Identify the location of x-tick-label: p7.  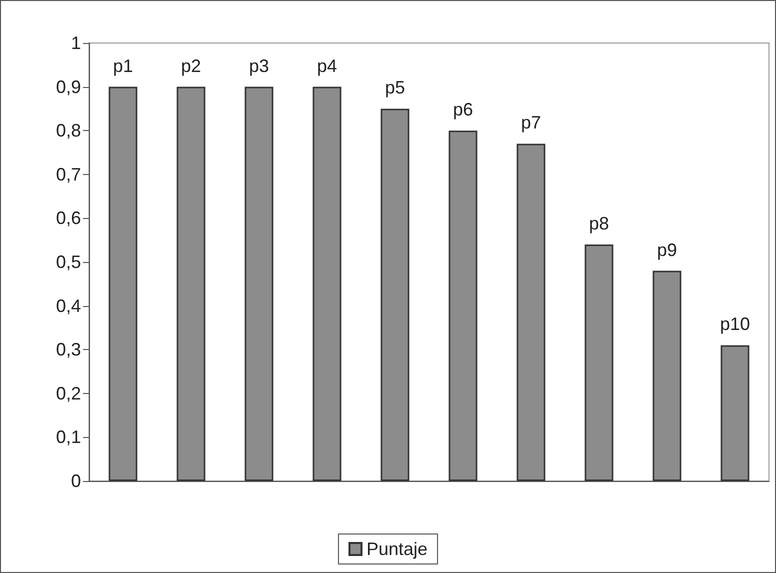
(531, 122).